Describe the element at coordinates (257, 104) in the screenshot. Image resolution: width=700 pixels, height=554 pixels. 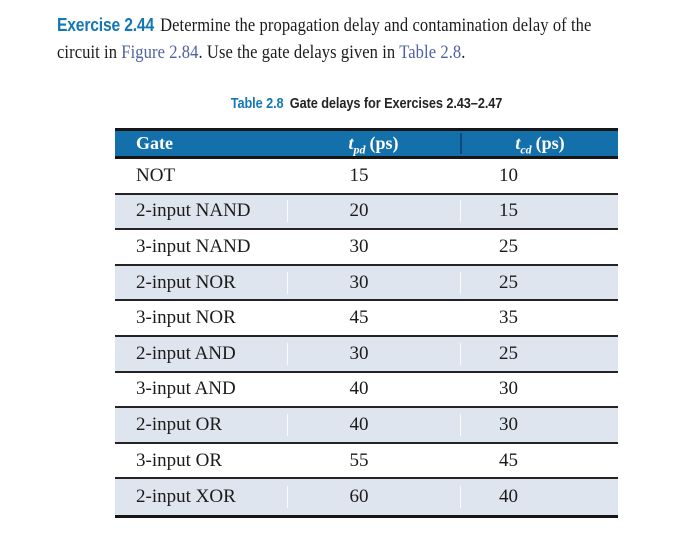
I see `table-number-label: Table 2.8` at that location.